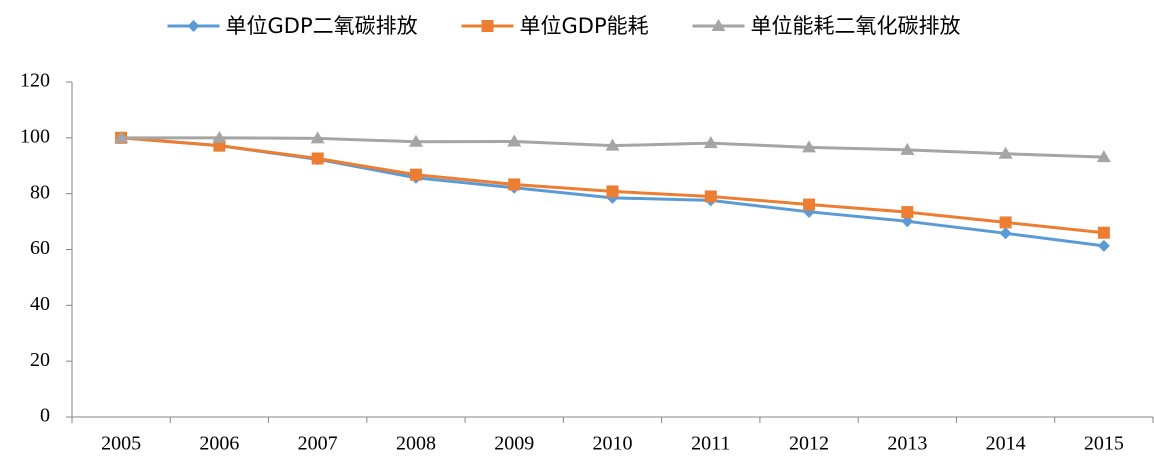 The width and height of the screenshot is (1154, 459). Describe the element at coordinates (40, 248) in the screenshot. I see `y-tick-label: 60` at that location.